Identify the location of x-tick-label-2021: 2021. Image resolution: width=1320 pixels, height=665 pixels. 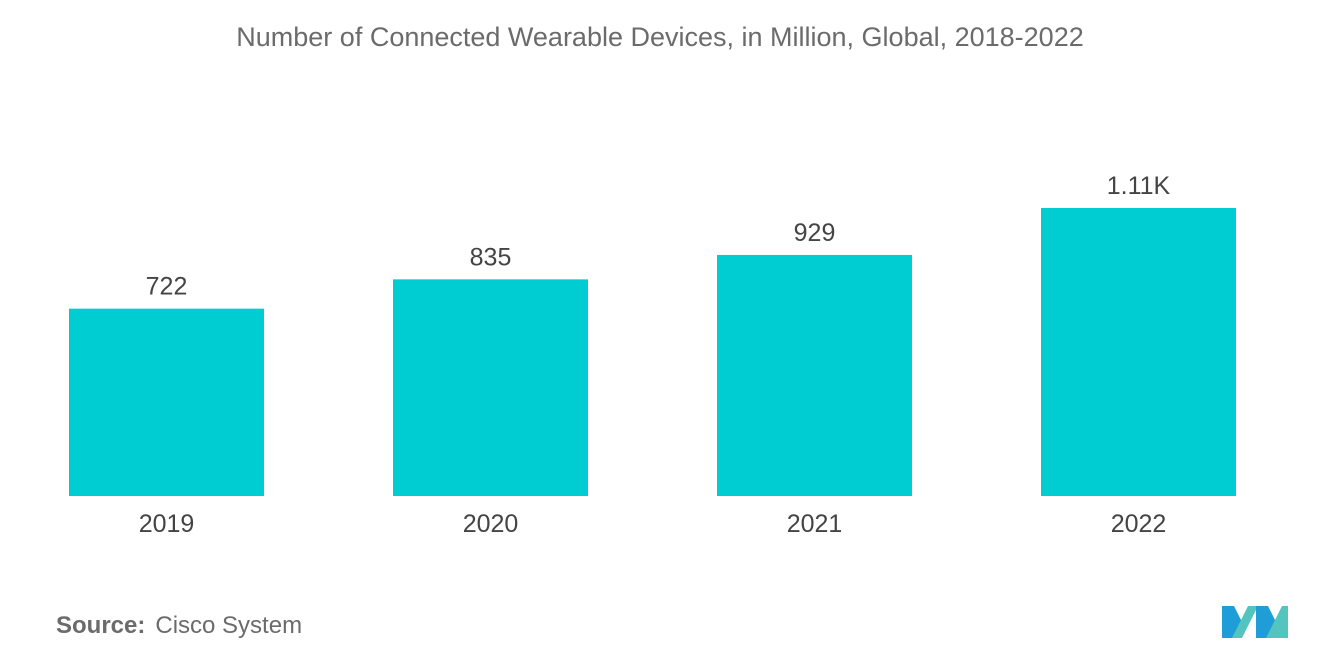
(815, 524).